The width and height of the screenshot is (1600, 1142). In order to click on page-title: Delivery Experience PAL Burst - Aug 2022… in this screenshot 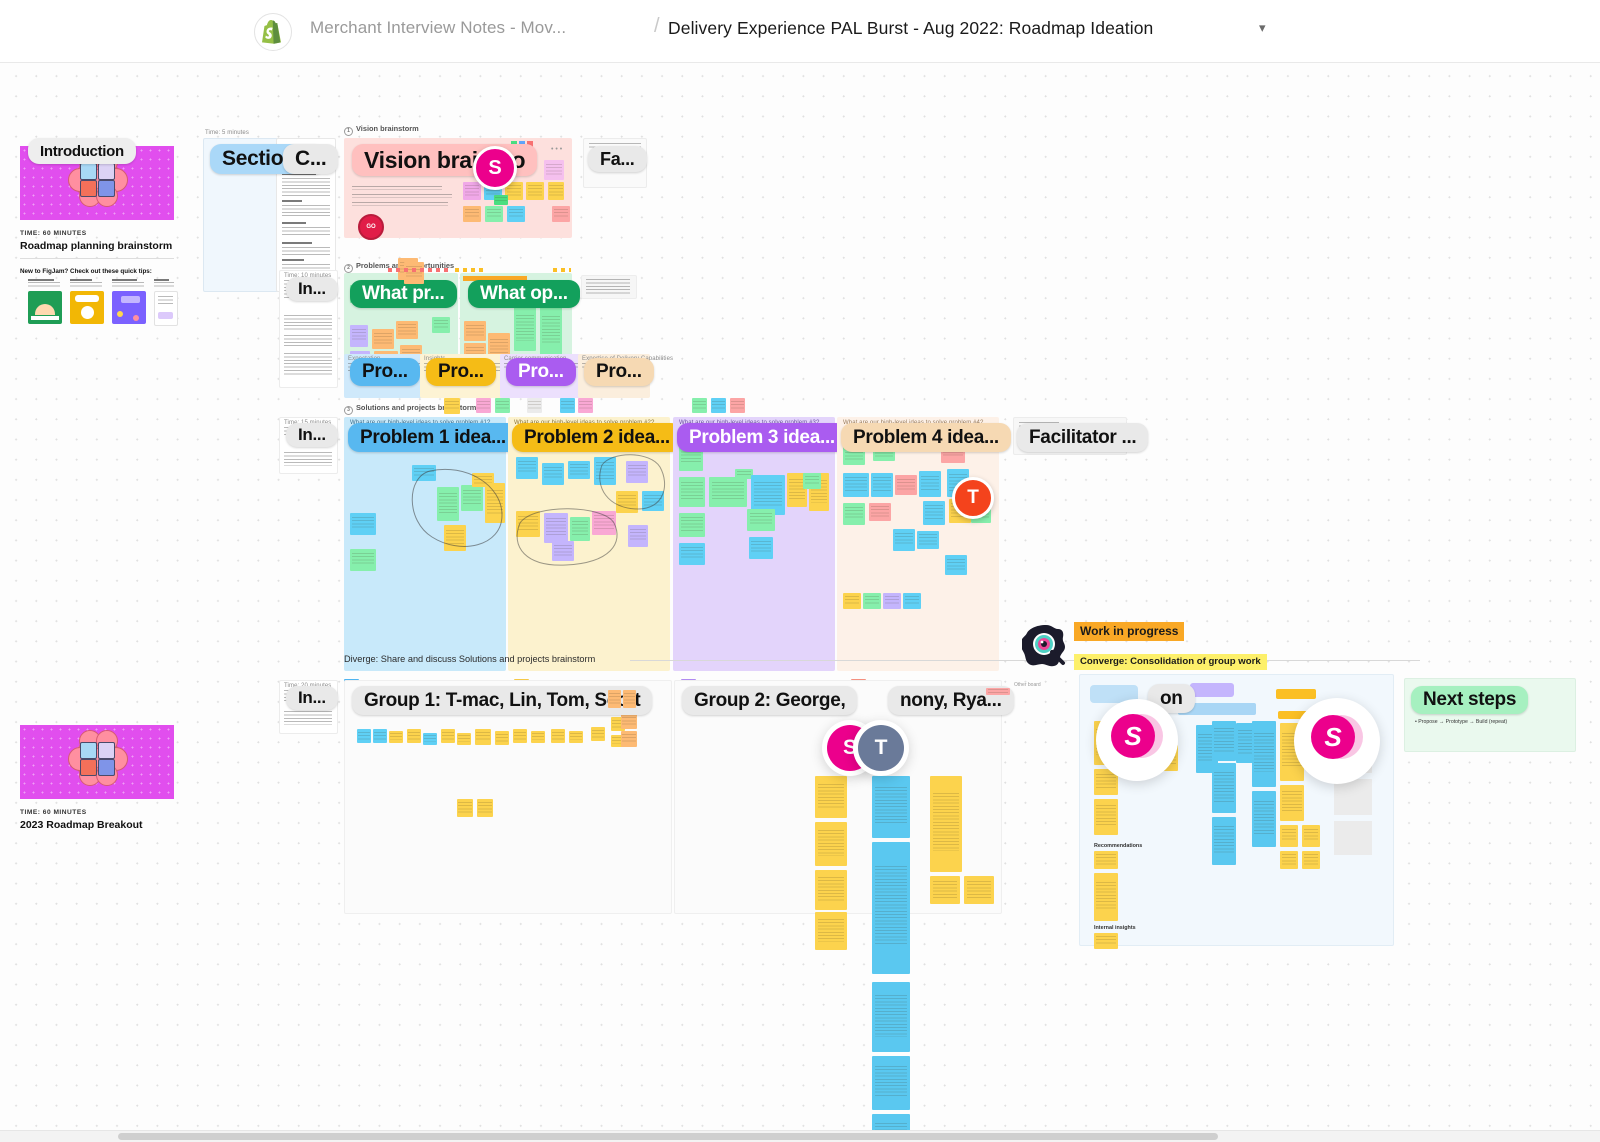, I will do `click(911, 28)`.